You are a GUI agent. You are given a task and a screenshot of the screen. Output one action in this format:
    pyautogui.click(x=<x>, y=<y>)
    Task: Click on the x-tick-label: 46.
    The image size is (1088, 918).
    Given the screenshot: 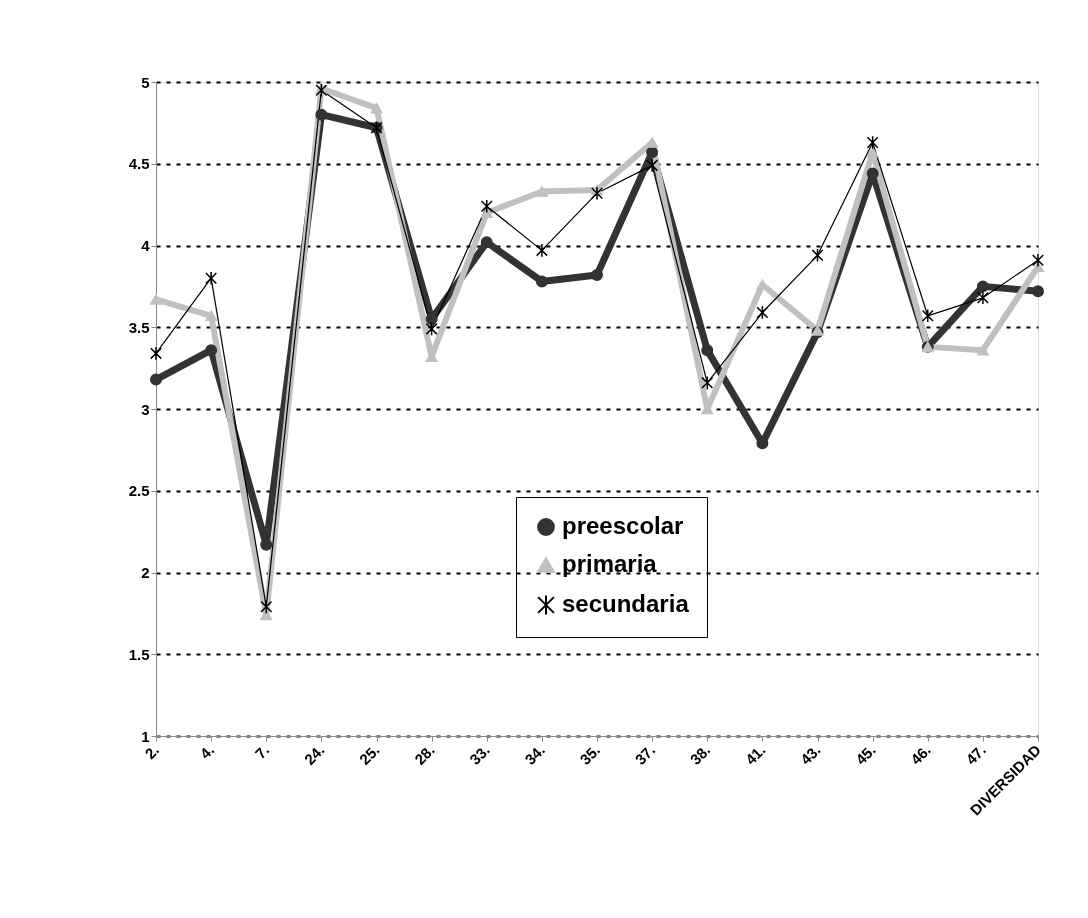 What is the action you would take?
    pyautogui.click(x=920, y=754)
    